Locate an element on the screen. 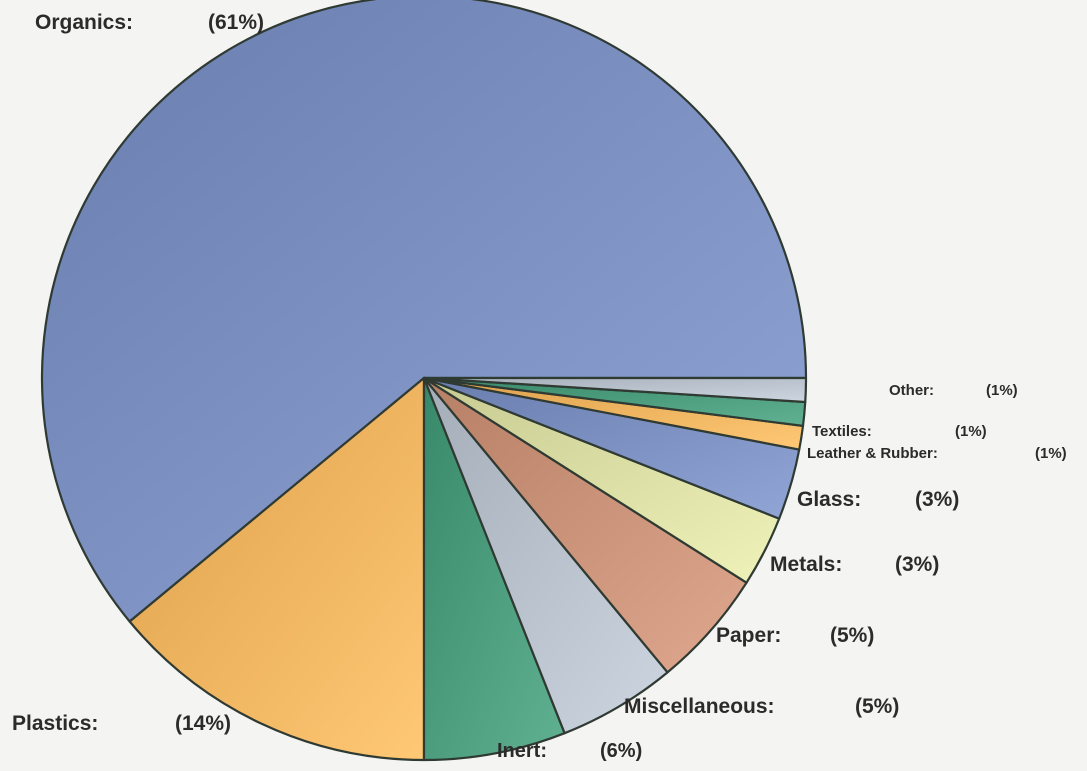  slice-percent-textiles: (1%) is located at coordinates (971, 431).